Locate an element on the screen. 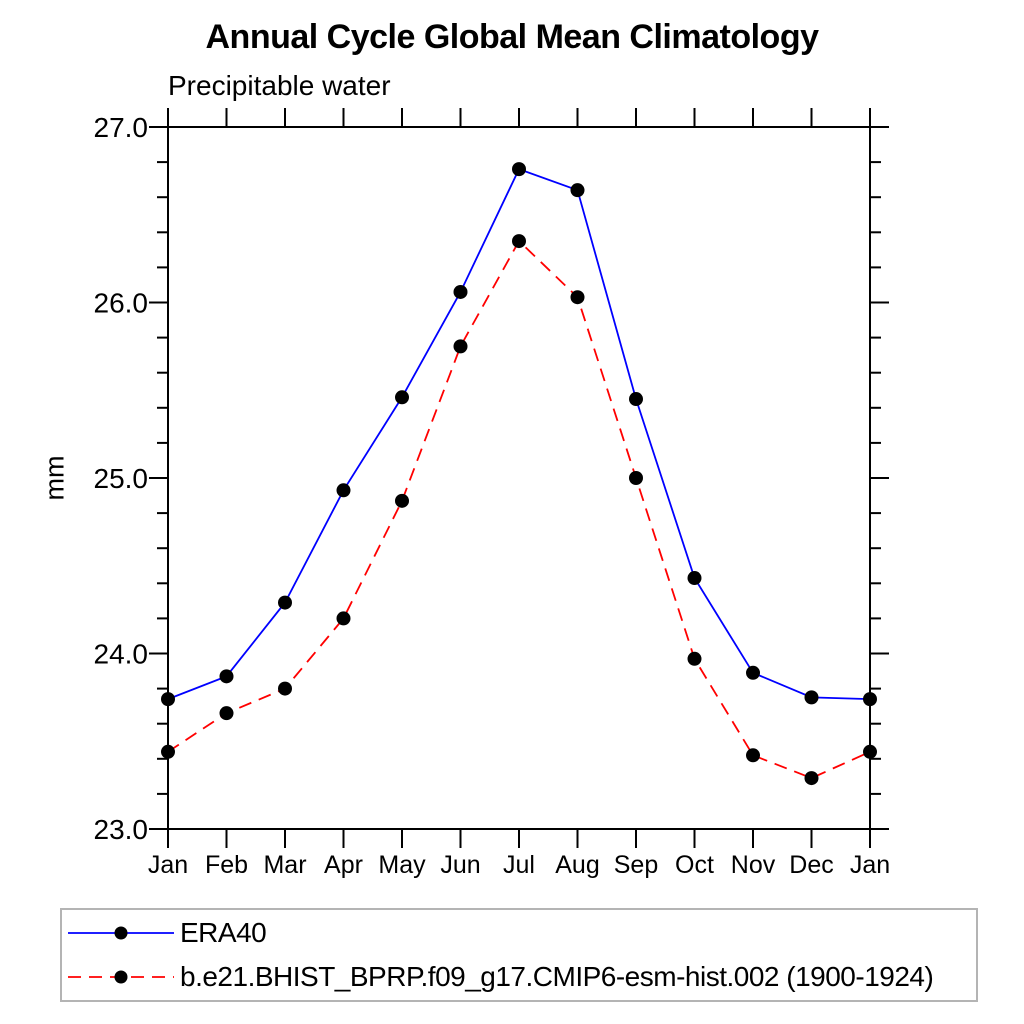  legend-line-sample-solid is located at coordinates (121, 933).